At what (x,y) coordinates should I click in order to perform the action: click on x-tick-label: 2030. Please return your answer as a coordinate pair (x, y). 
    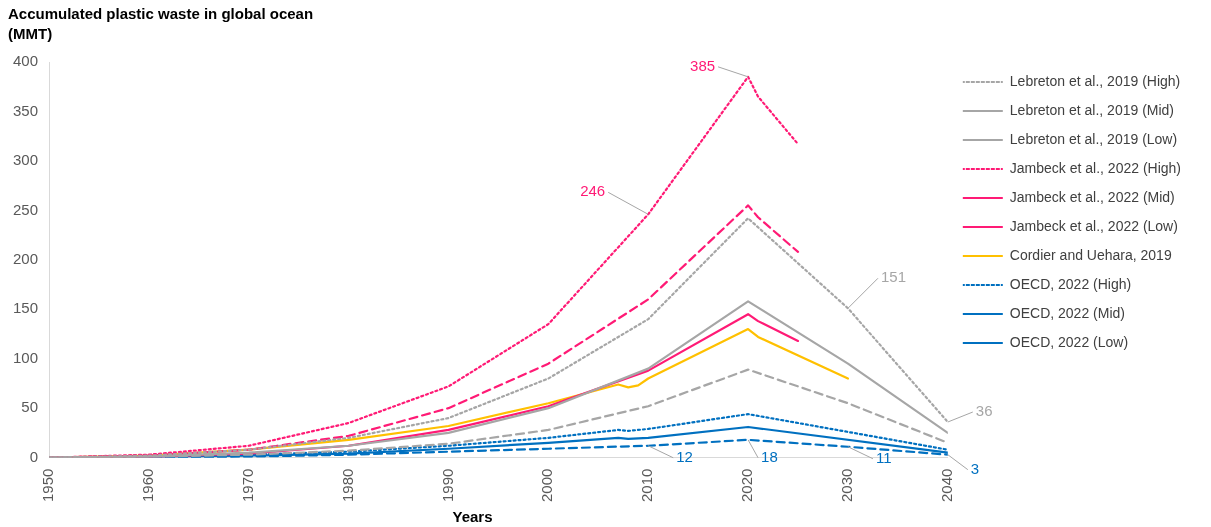
    Looking at the image, I should click on (847, 485).